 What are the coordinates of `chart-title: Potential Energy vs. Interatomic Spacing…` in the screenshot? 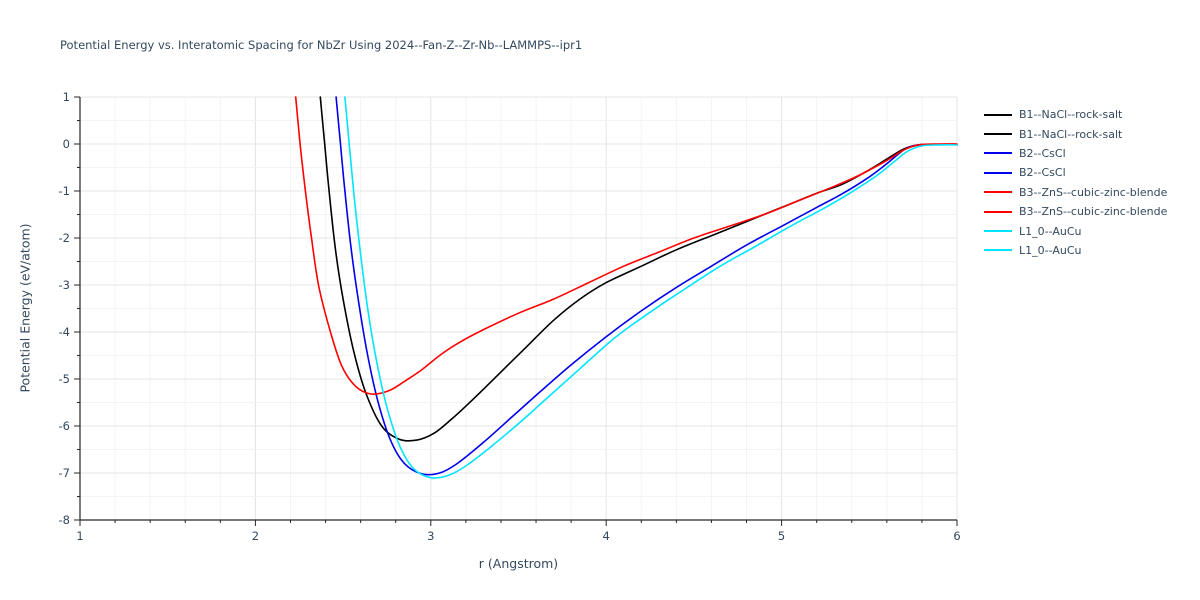 It's located at (321, 45).